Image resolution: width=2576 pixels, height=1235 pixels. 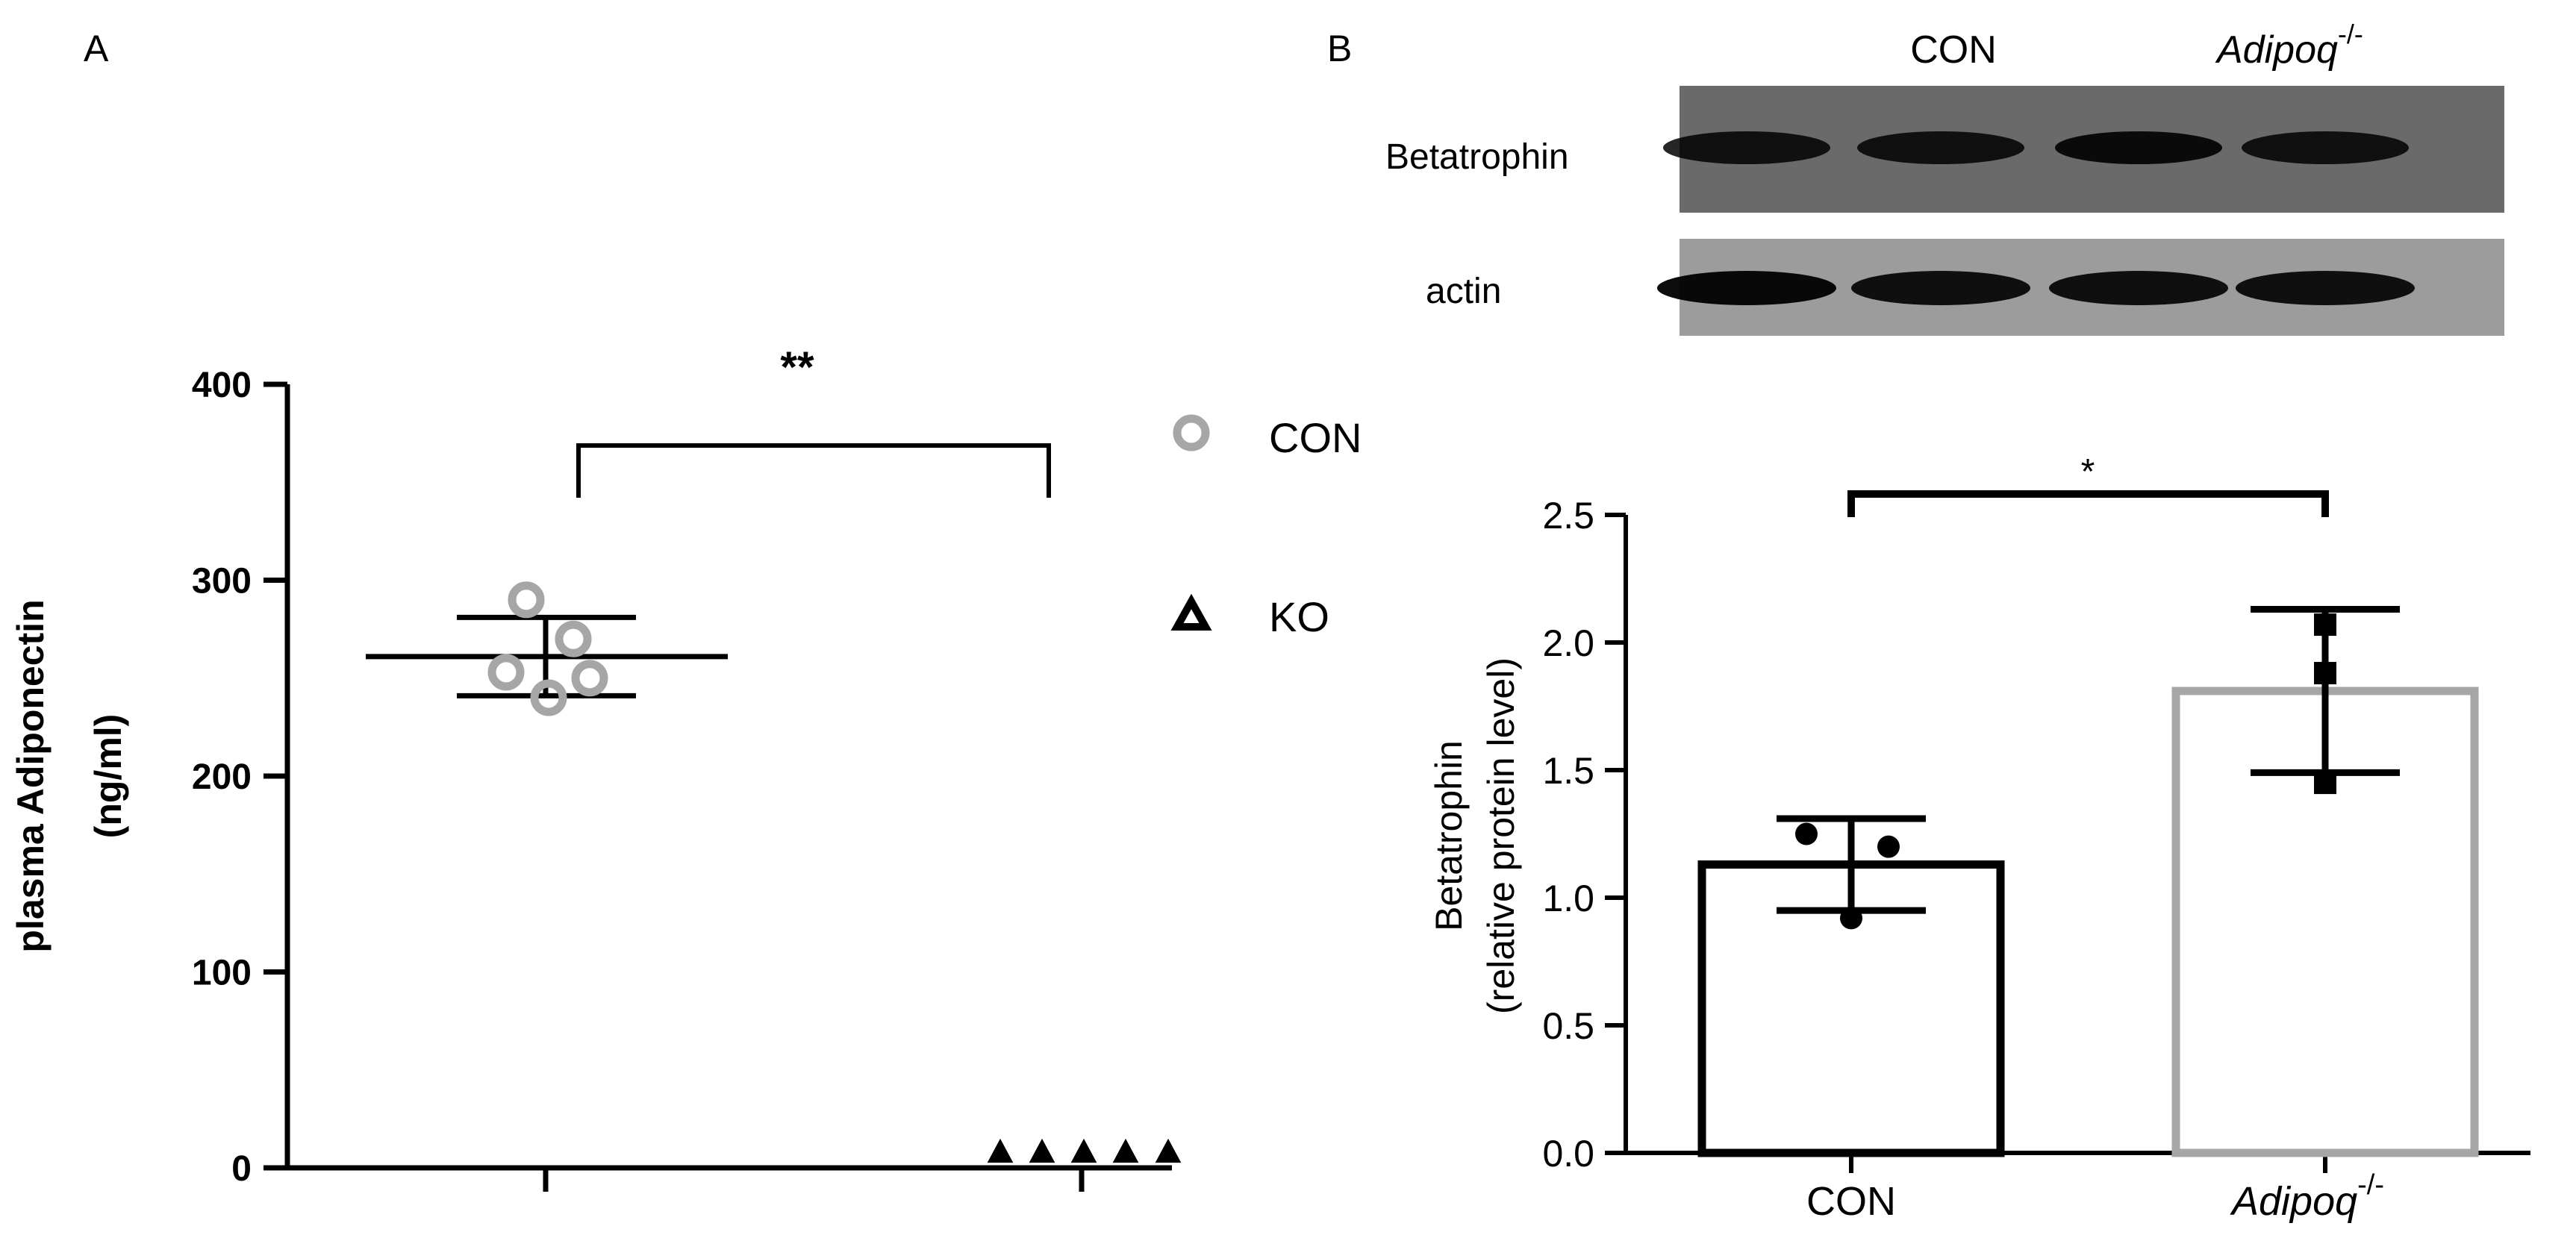 What do you see at coordinates (1954, 50) in the screenshot?
I see `blot-column-con-label: CON` at bounding box center [1954, 50].